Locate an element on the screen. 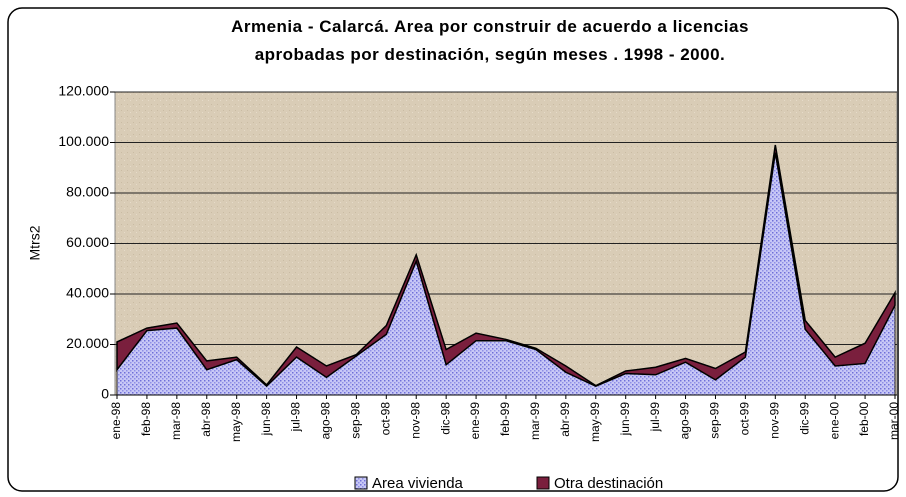 The image size is (906, 497). x-tick-label: sep-98 is located at coordinates (356, 420).